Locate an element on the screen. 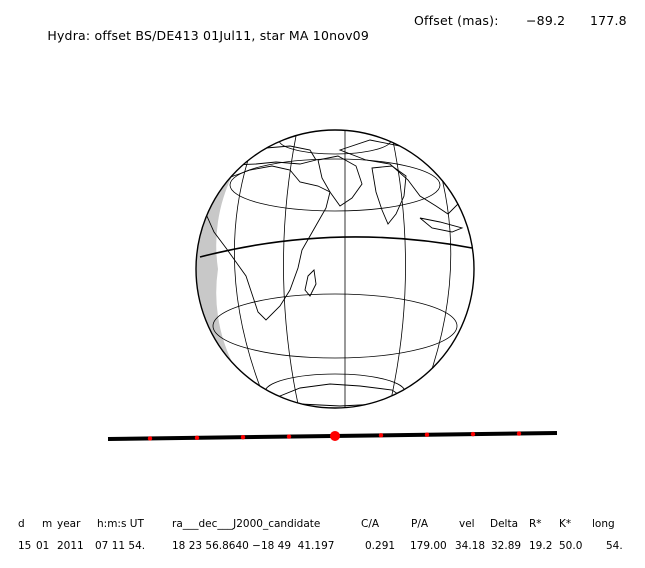 This screenshot has height=568, width=645. hdr-rstar: R* is located at coordinates (535, 524).